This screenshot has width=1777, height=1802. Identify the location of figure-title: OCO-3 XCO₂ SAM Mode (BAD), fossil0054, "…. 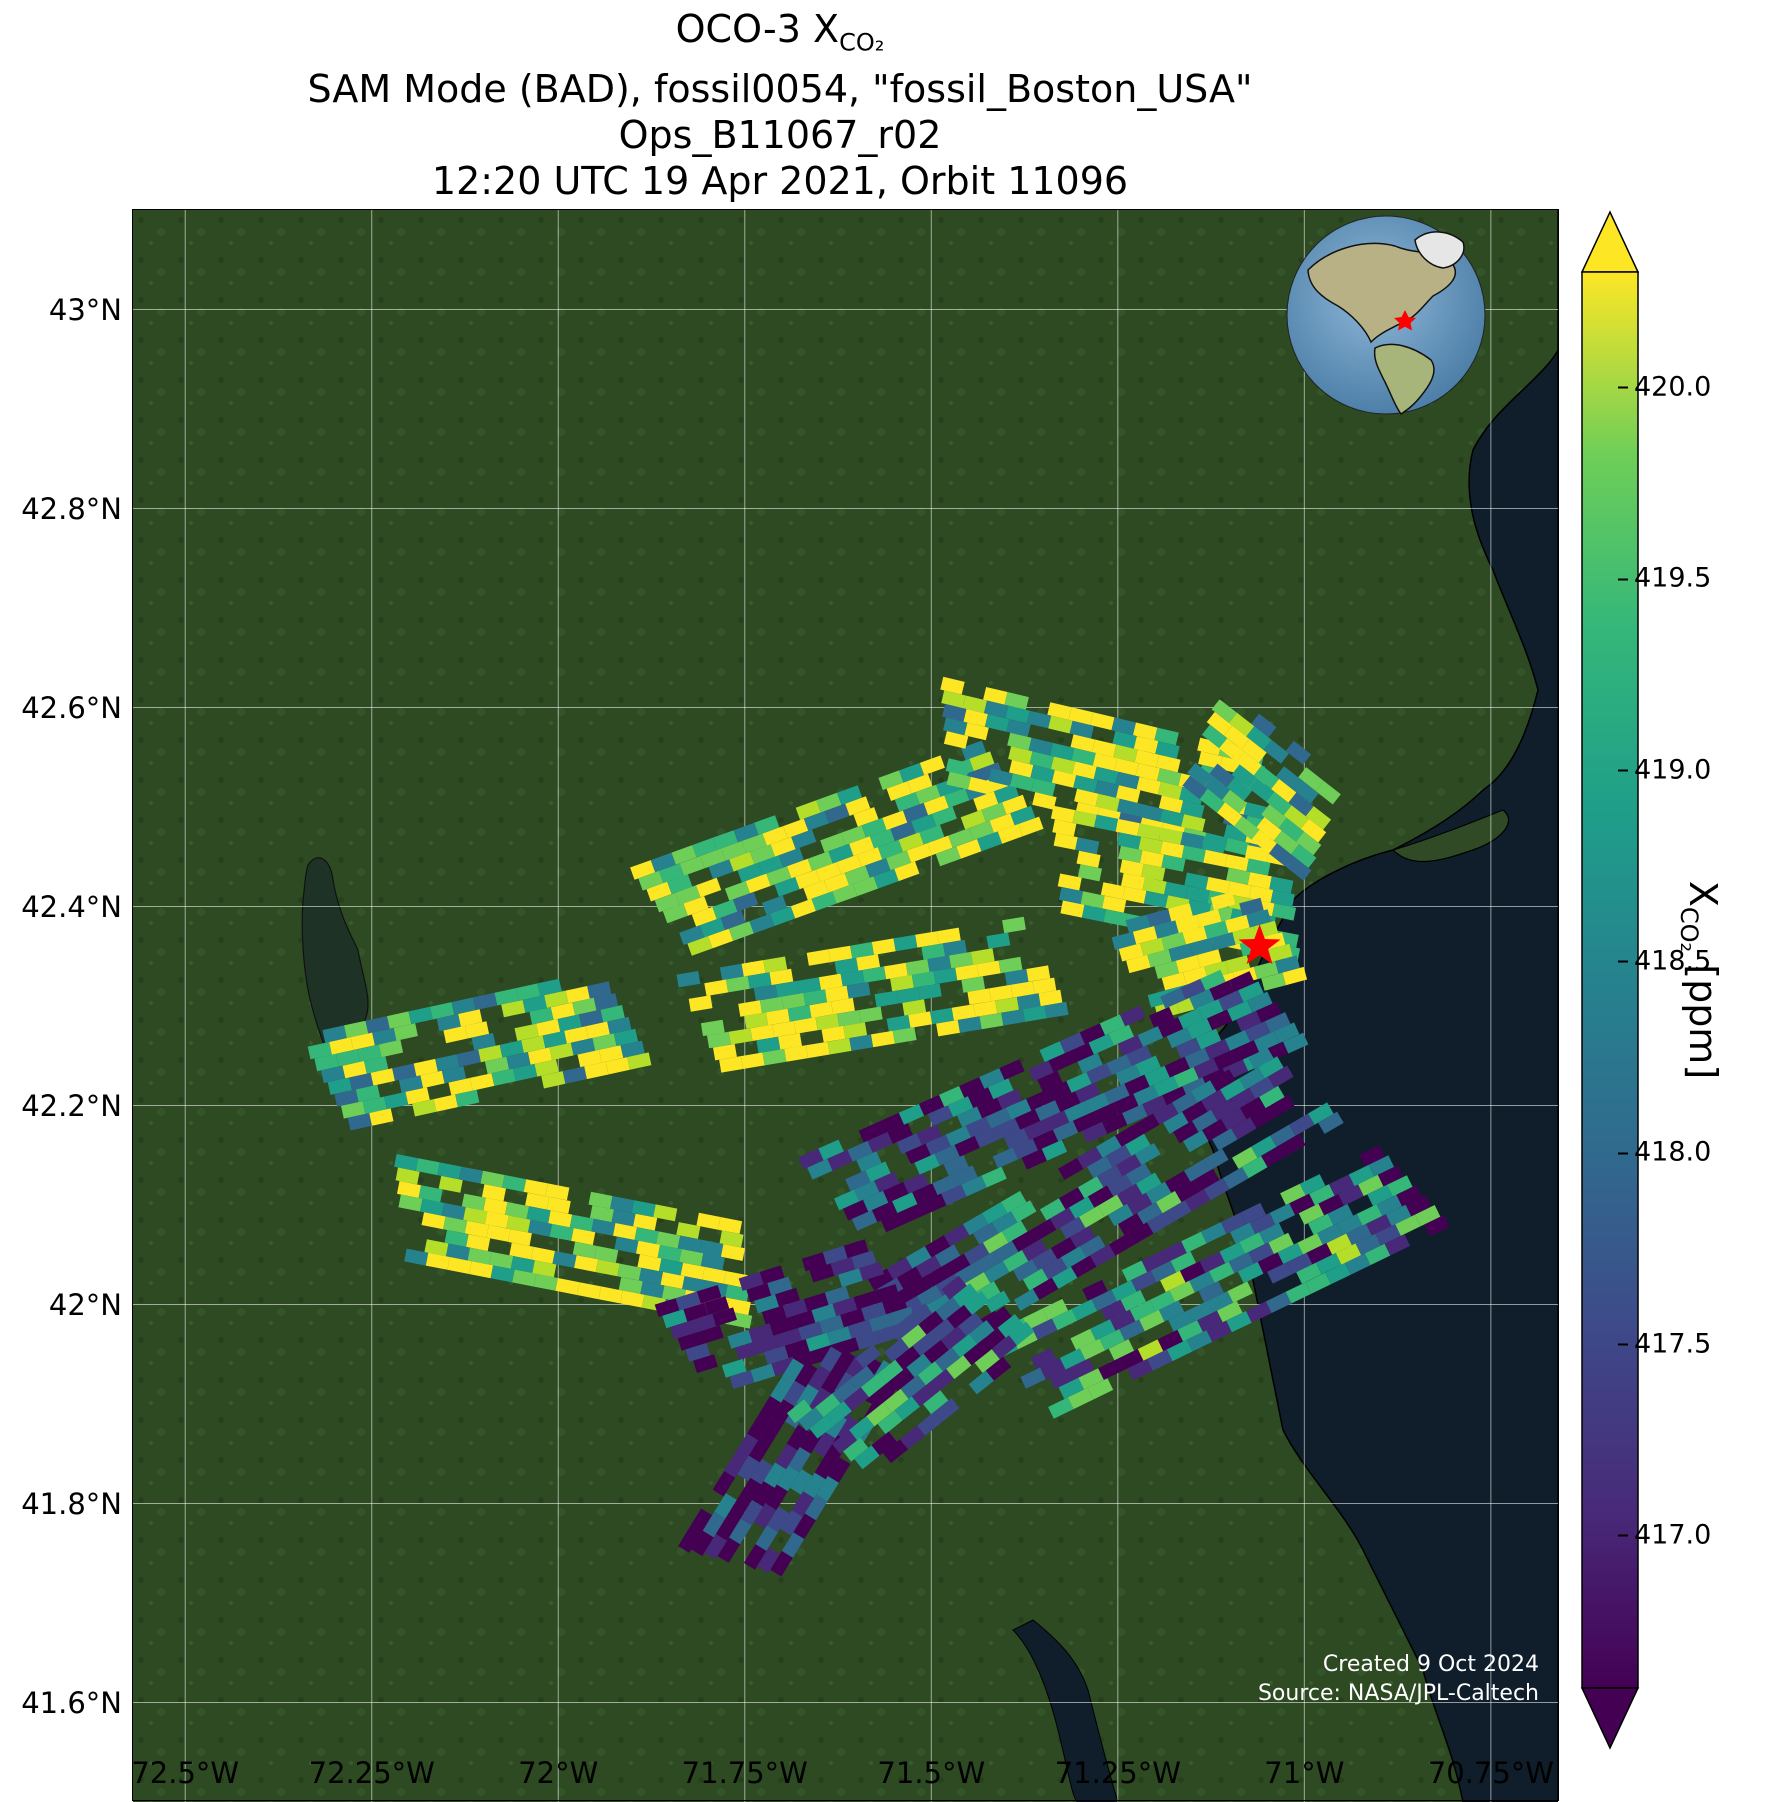
(780, 105).